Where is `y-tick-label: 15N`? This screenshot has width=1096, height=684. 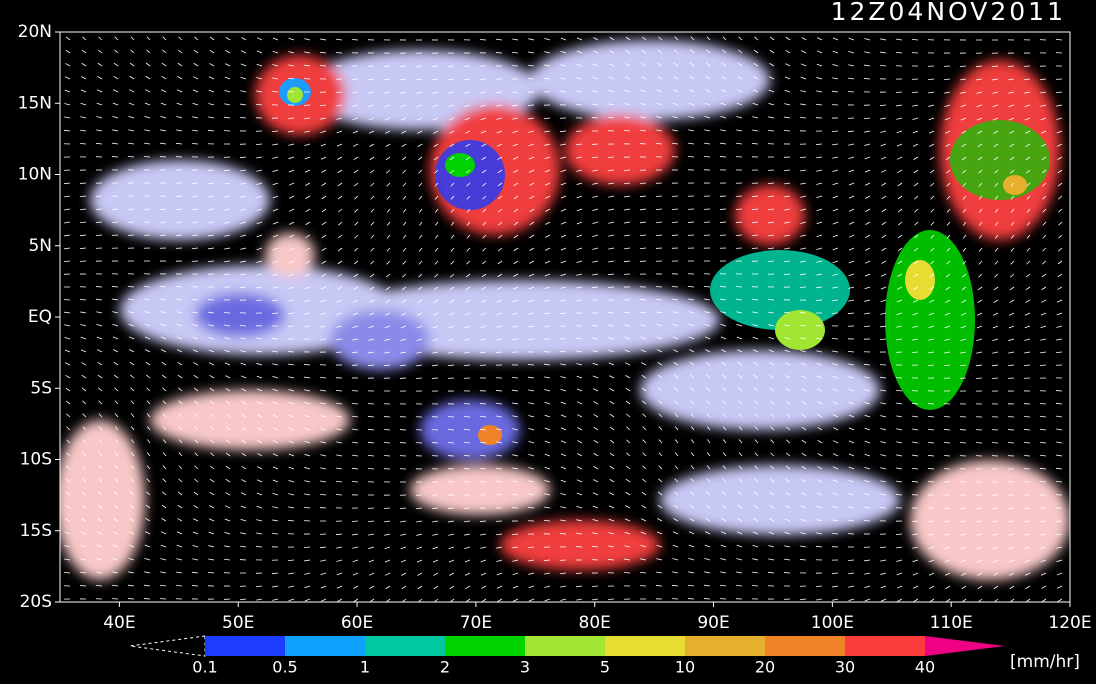
y-tick-label: 15N is located at coordinates (35, 103).